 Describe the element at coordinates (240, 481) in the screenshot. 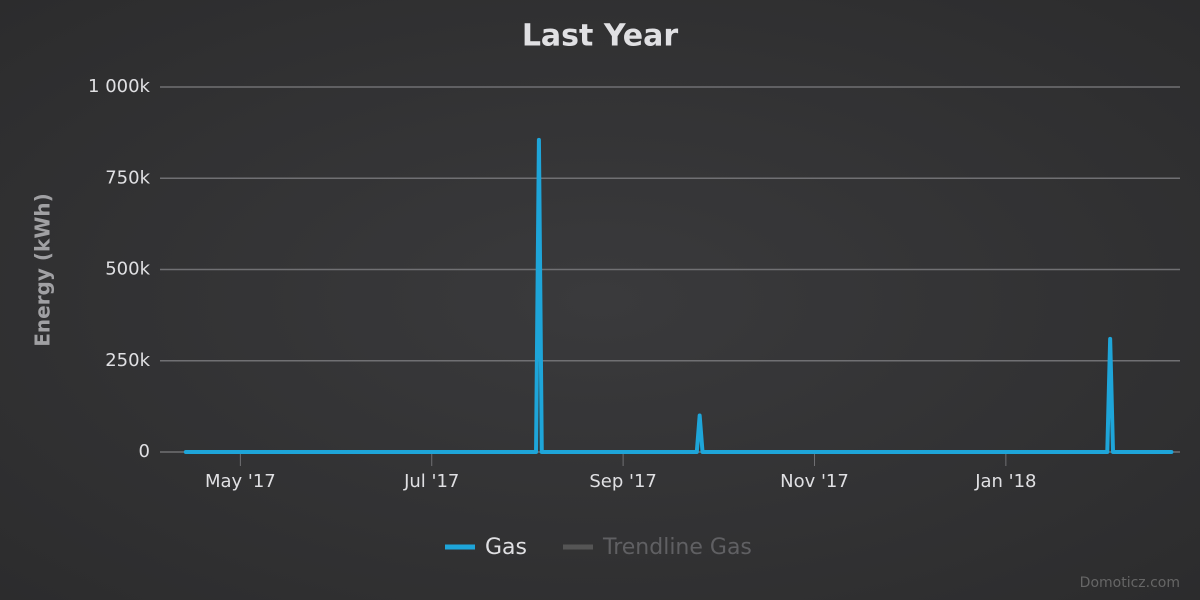

I see `x-tick-label: May '17` at that location.